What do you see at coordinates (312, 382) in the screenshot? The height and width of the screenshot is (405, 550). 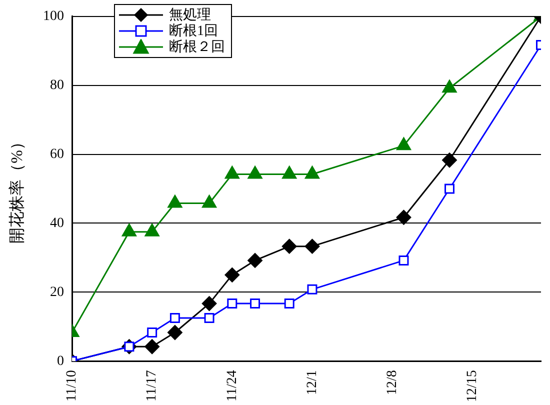 I see `x-tick-label: 12/1` at bounding box center [312, 382].